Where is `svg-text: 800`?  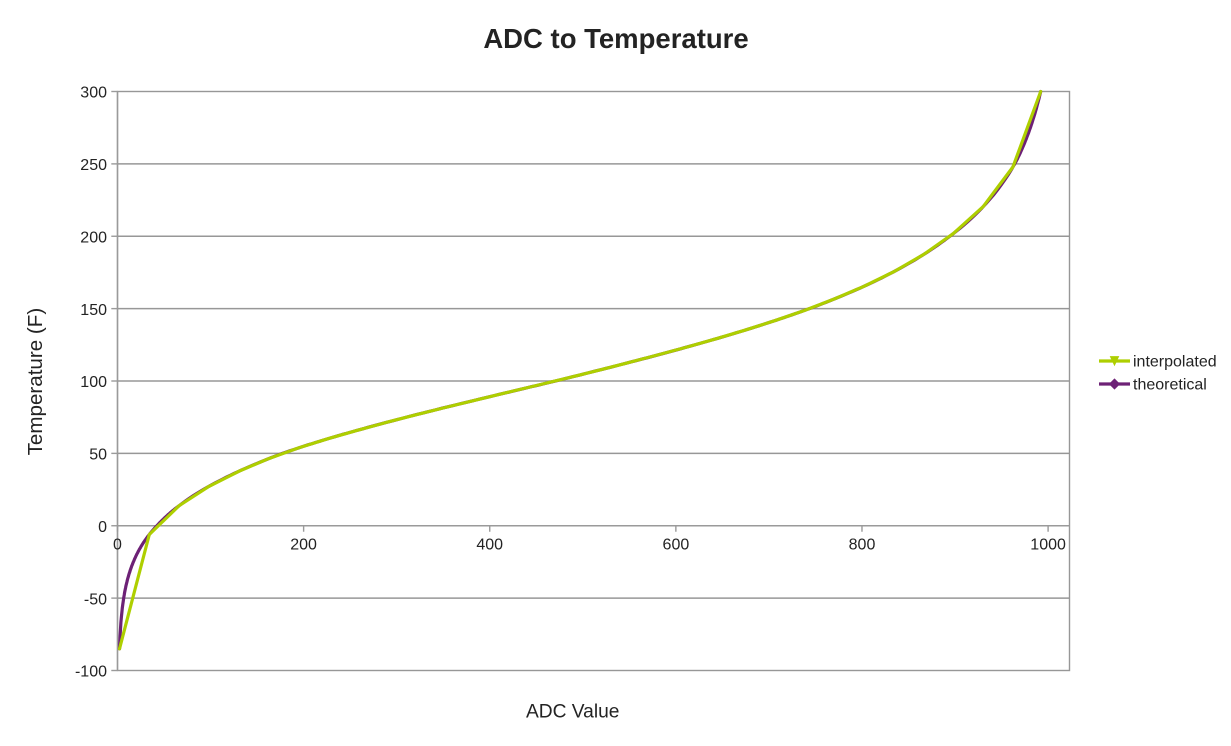
svg-text: 800 is located at coordinates (862, 544).